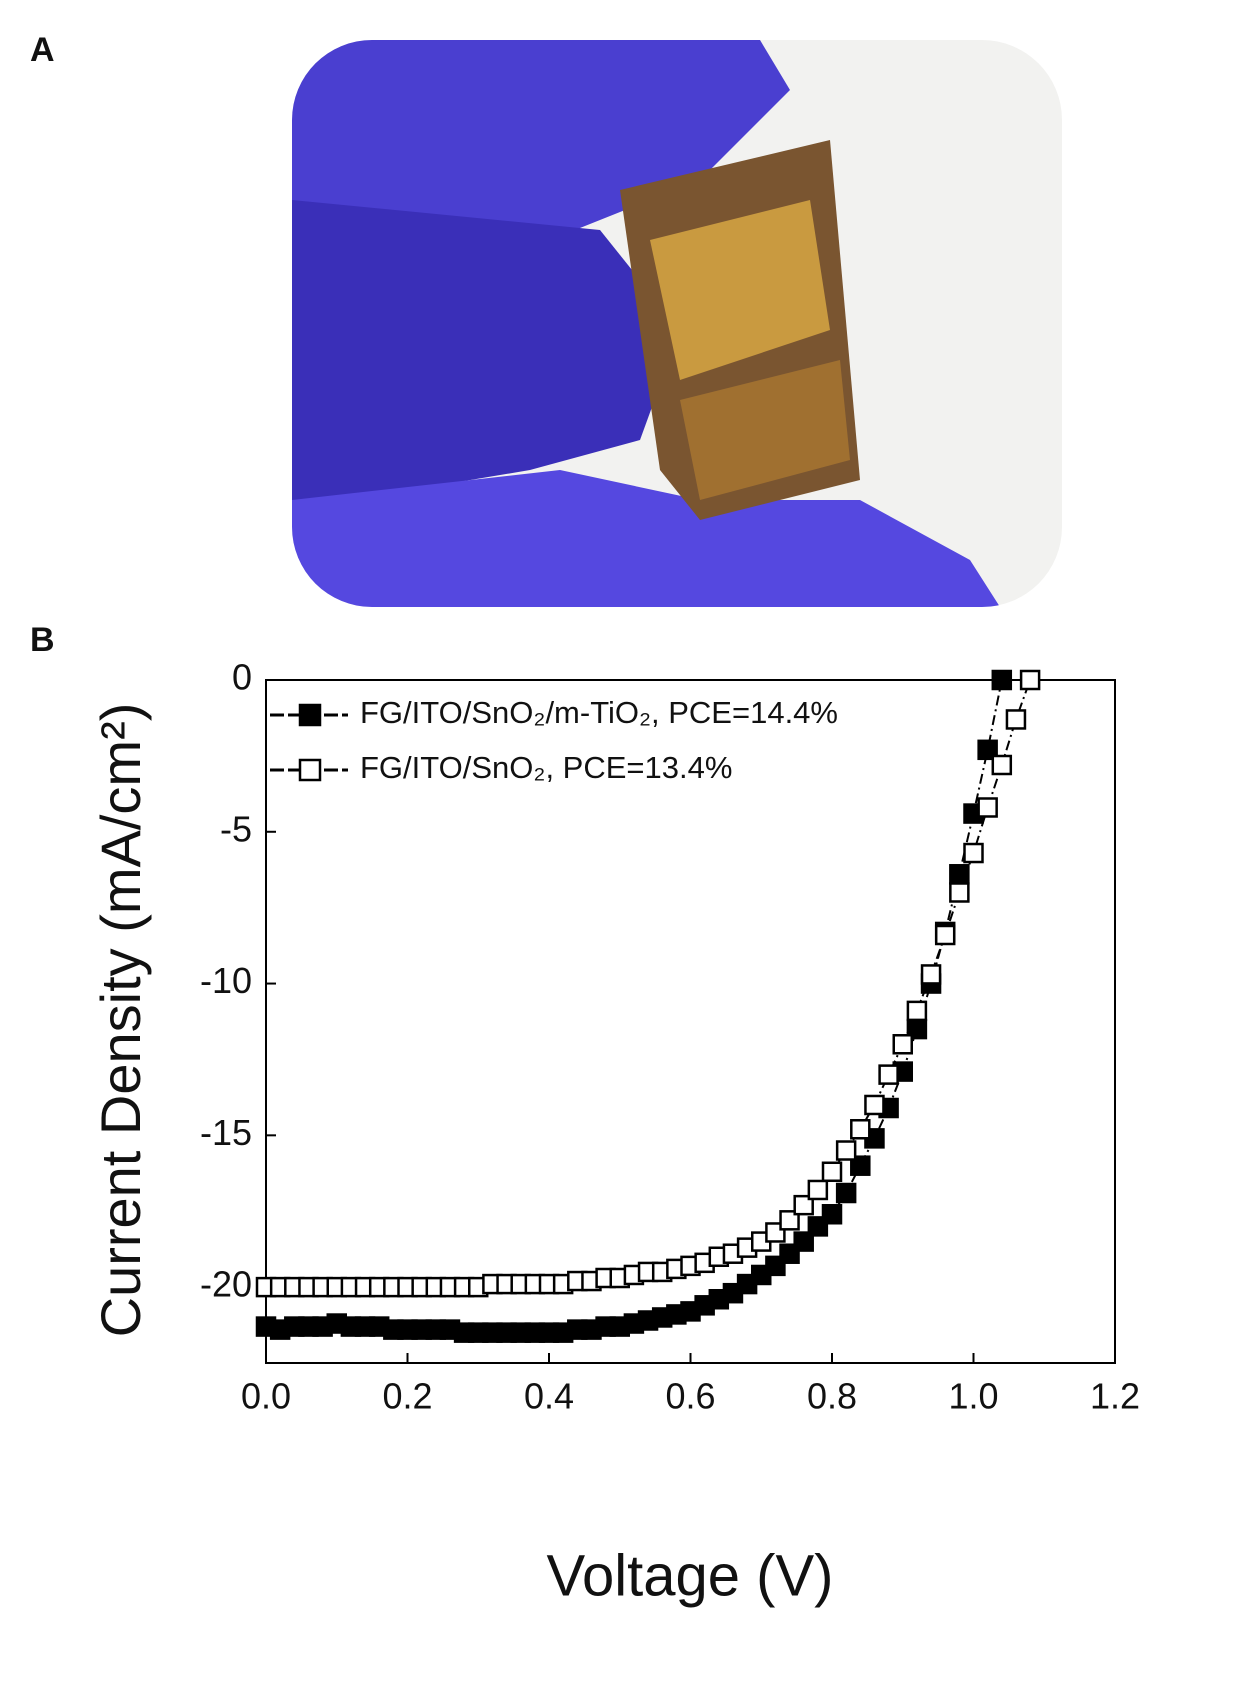  What do you see at coordinates (226, 1284) in the screenshot?
I see `y-tick-label: -20` at bounding box center [226, 1284].